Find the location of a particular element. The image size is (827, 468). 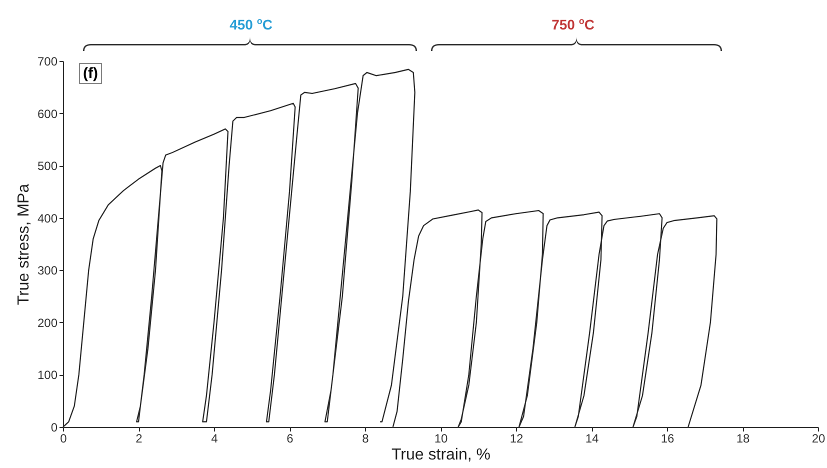

y-tick-label: 700 is located at coordinates (47, 61).